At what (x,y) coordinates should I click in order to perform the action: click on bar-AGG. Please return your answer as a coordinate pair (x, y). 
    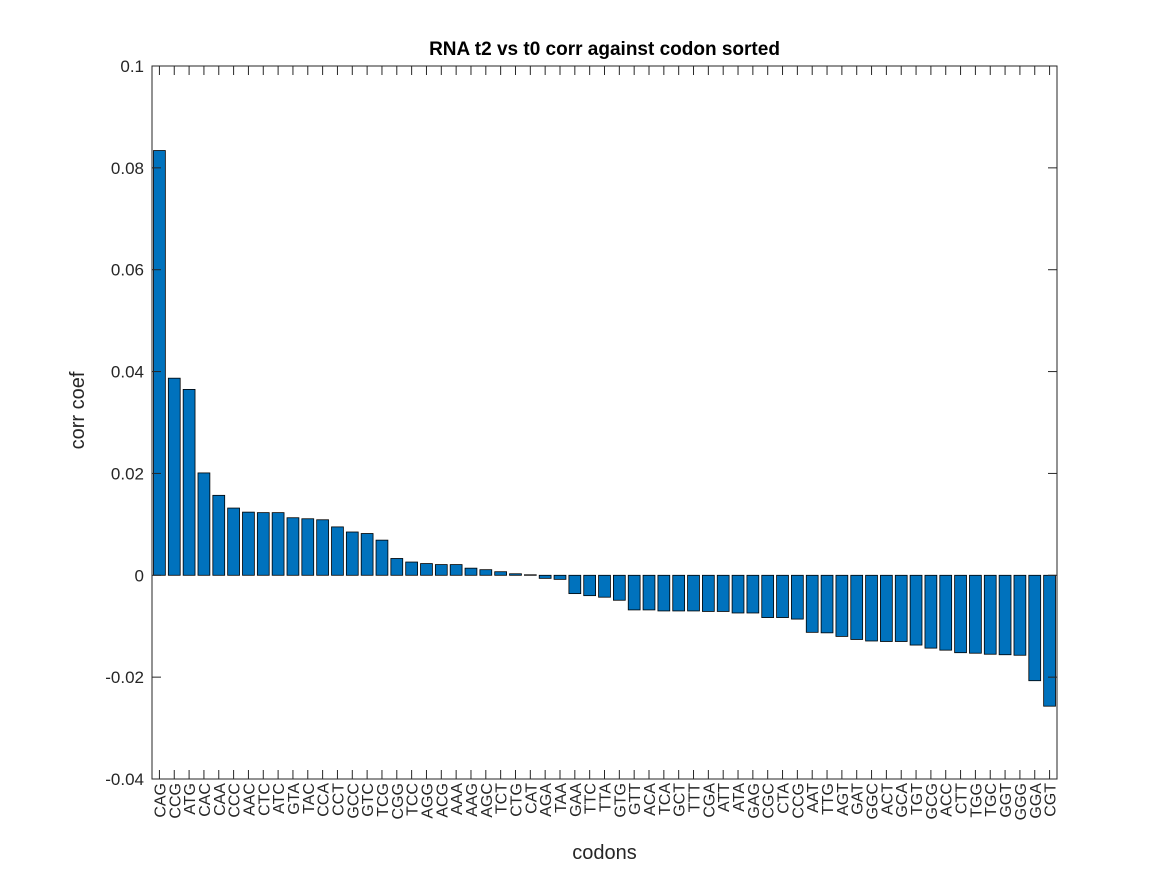
    Looking at the image, I should click on (426, 569).